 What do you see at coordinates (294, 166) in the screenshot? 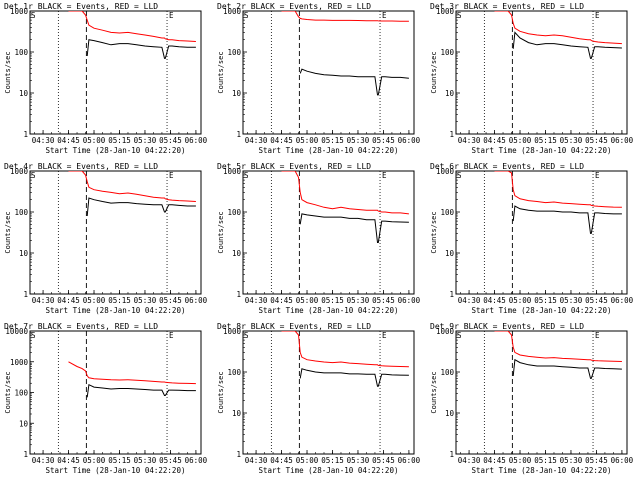
I see `chart-title: Det 5r BLACK = Events, RED = LLD` at bounding box center [294, 166].